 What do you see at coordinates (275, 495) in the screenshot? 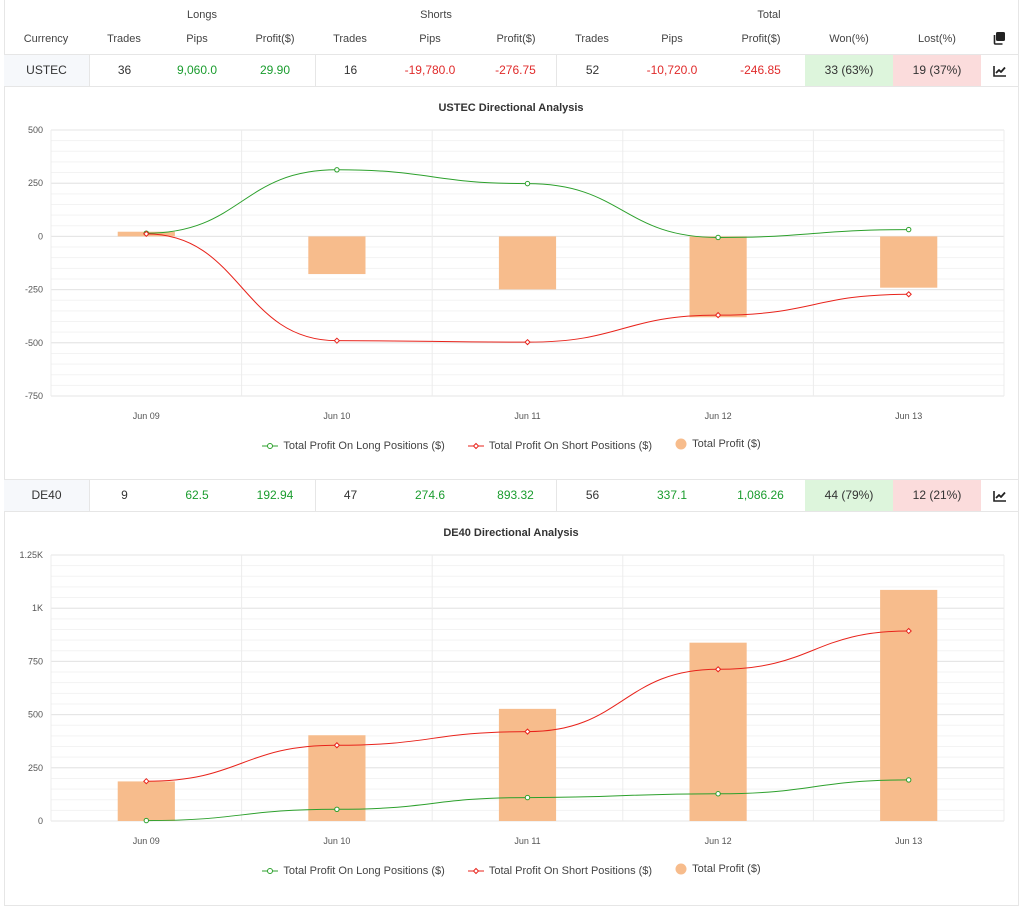
I see `long-profit-cell: 192.94` at bounding box center [275, 495].